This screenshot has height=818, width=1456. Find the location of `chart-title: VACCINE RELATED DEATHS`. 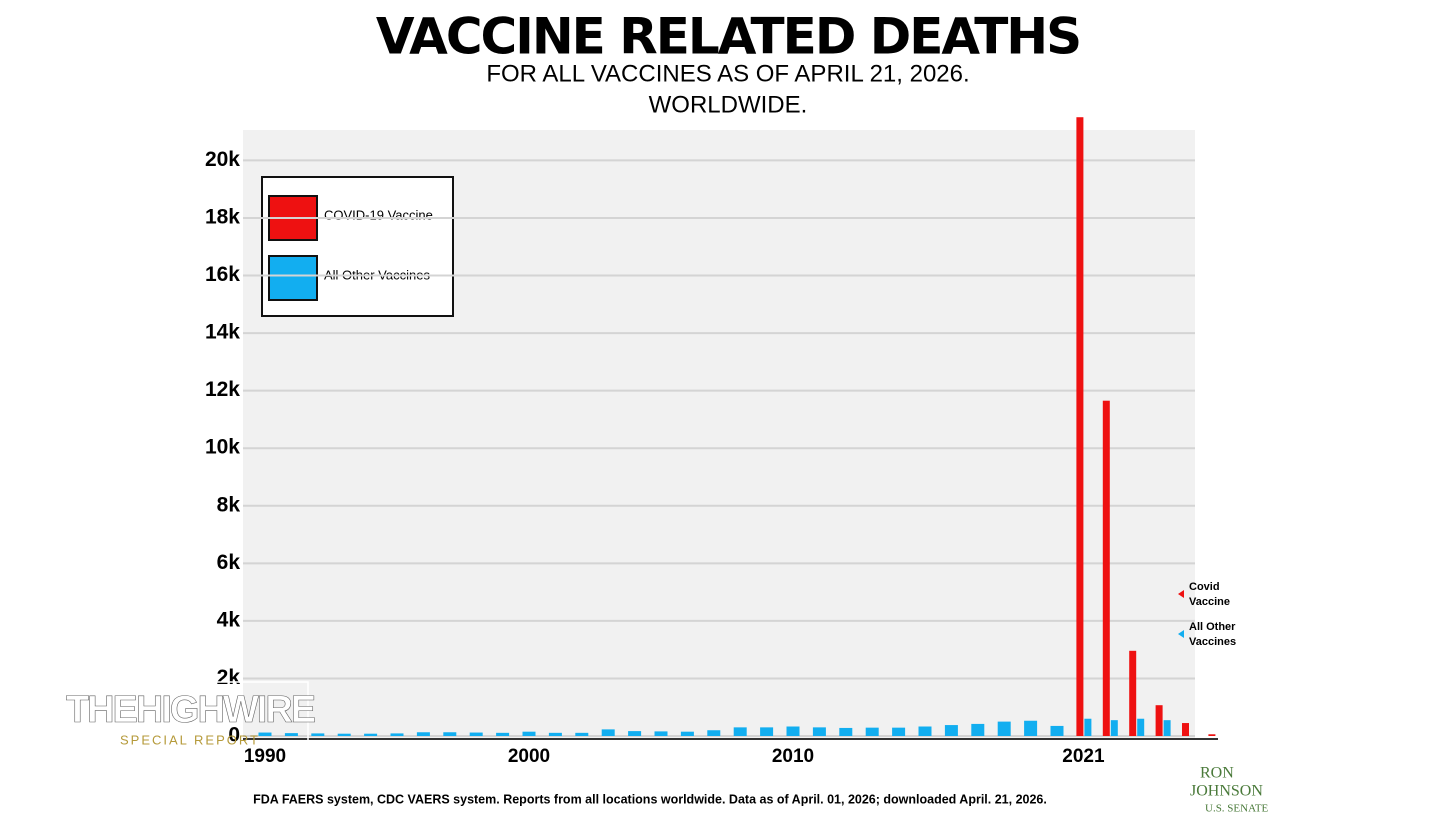

chart-title: VACCINE RELATED DEATHS is located at coordinates (728, 37).